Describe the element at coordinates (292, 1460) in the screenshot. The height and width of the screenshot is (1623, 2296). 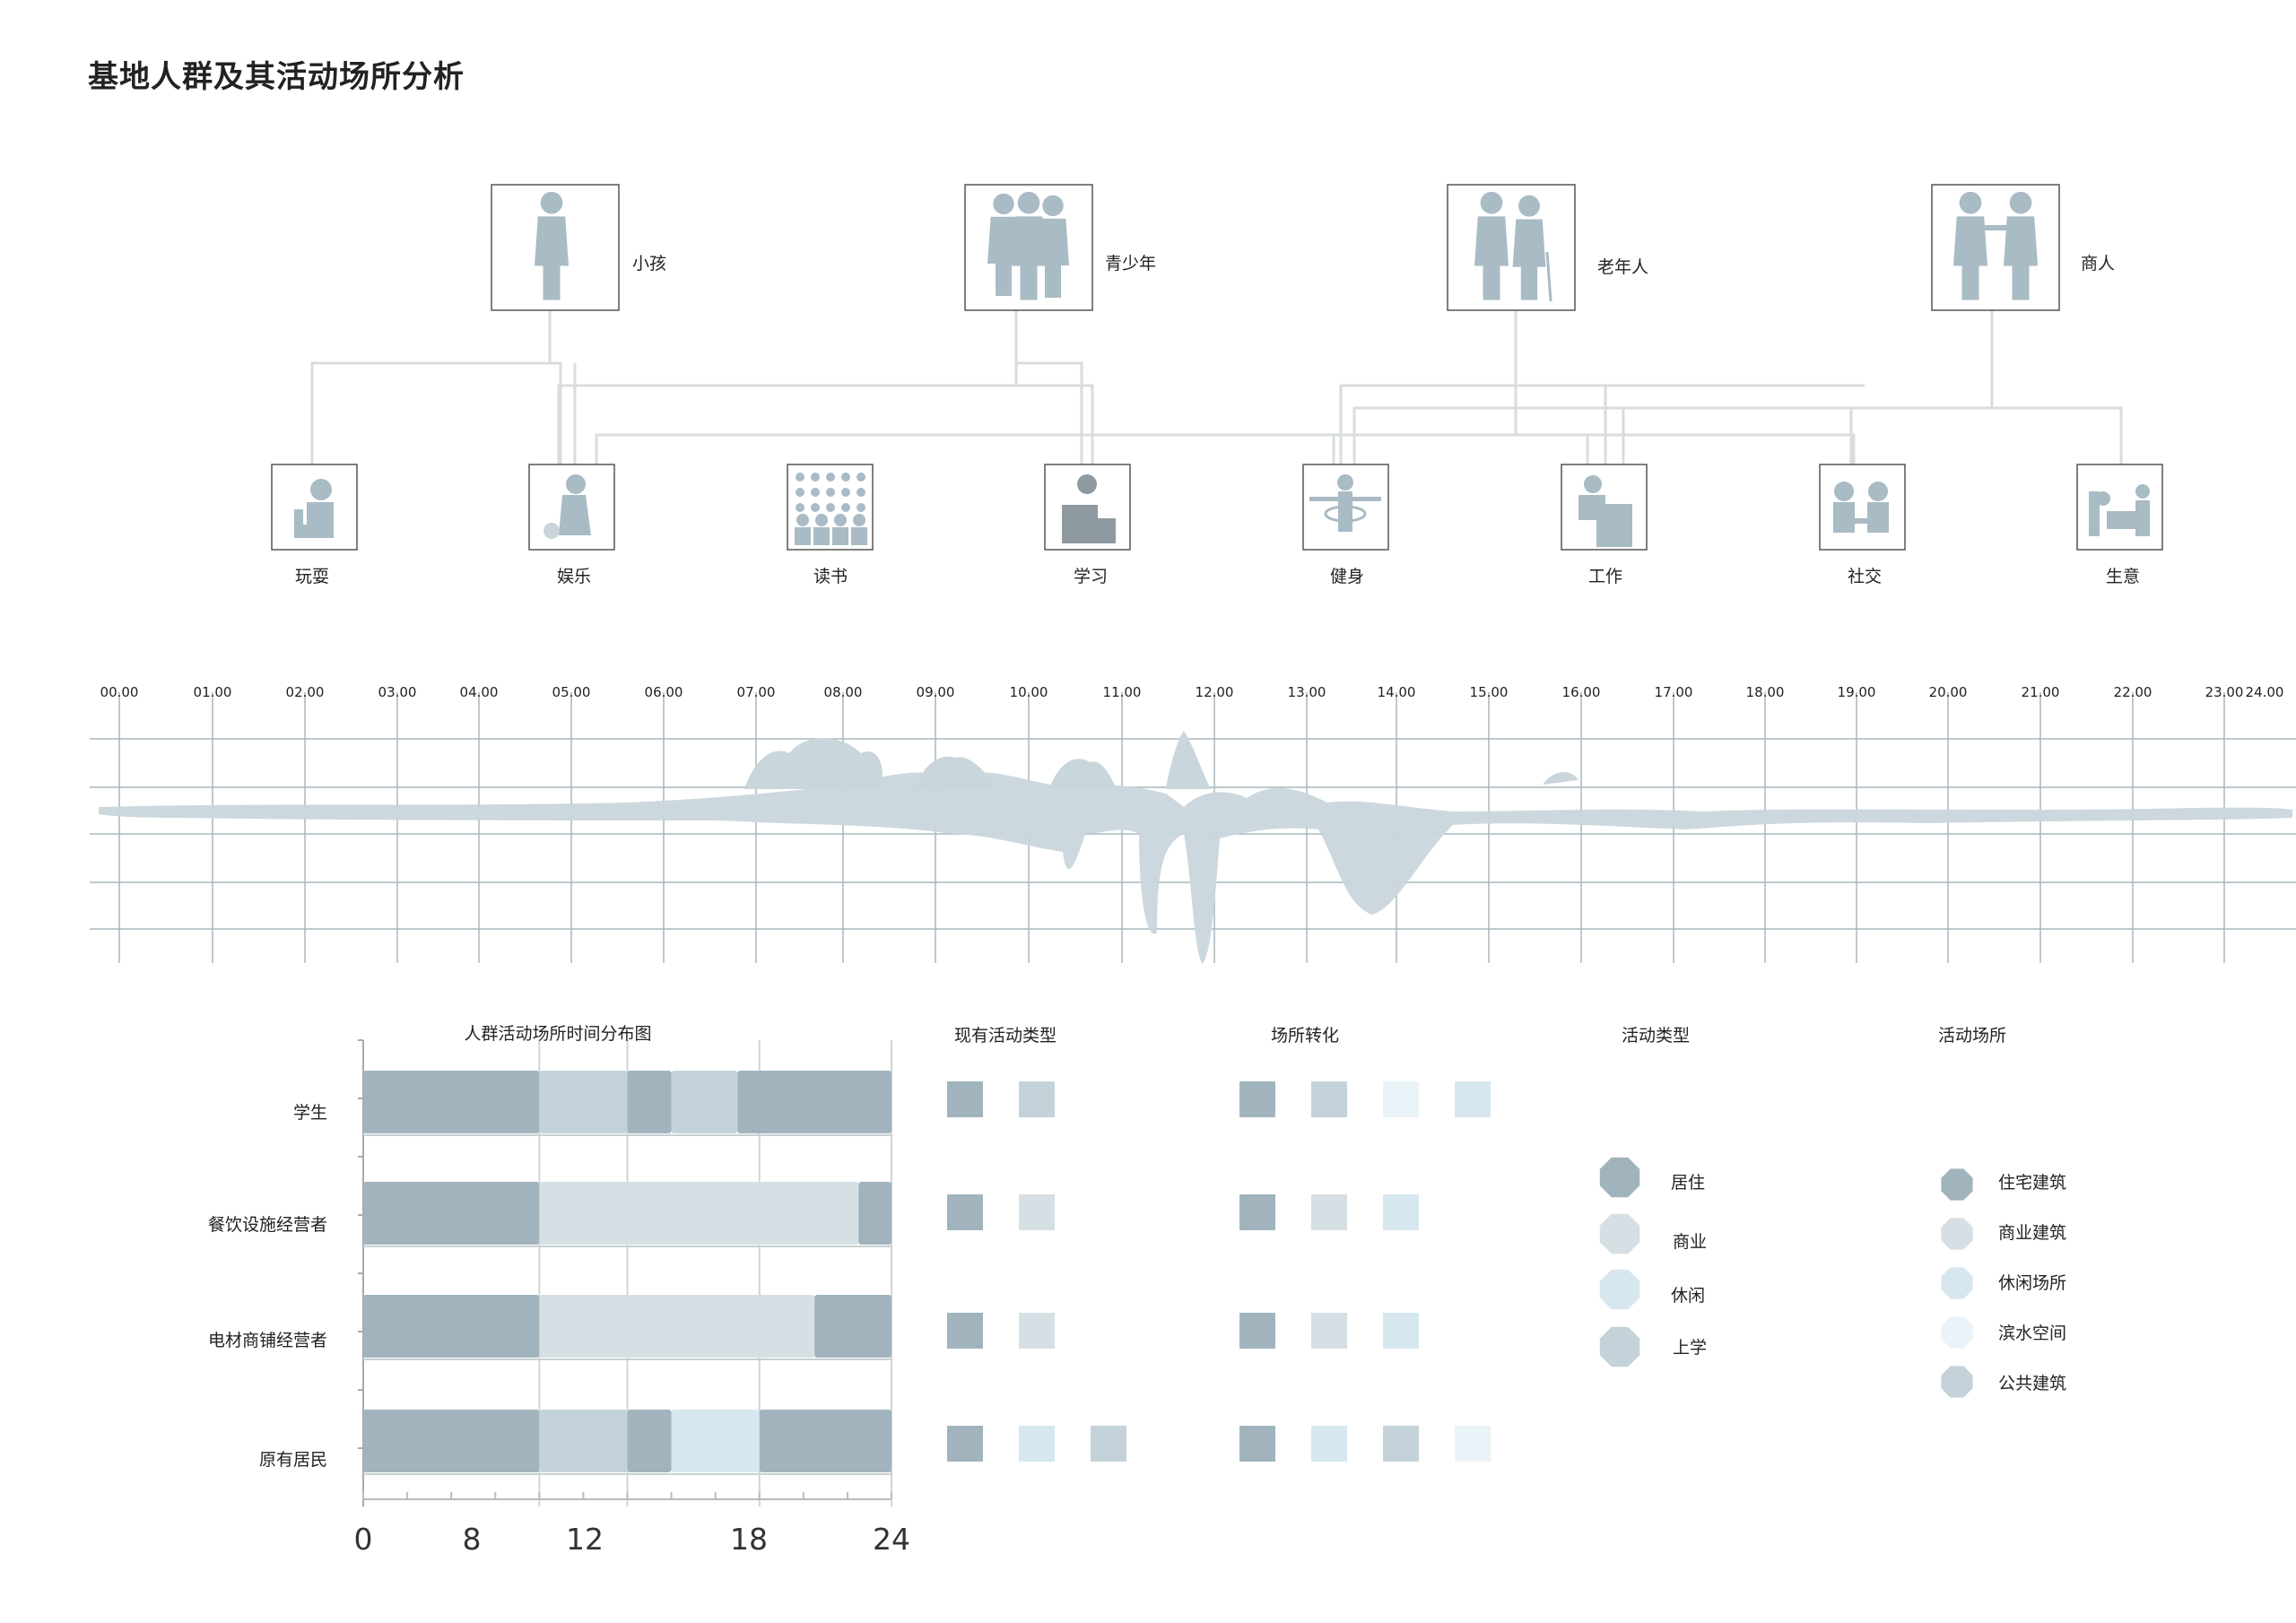
I see `row-label-resident: 原有居民` at that location.